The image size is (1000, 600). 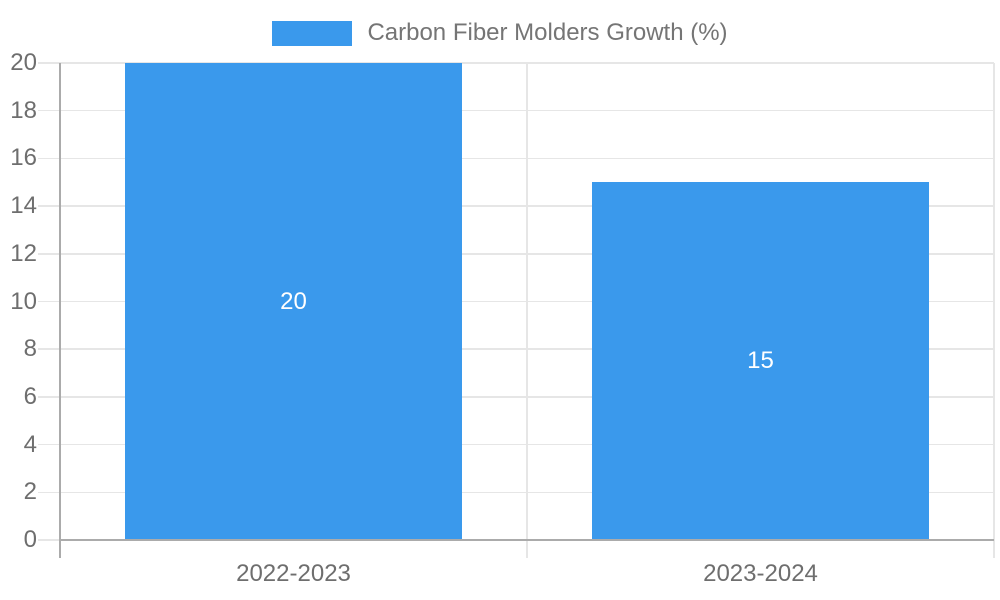 I want to click on legend-swatch, so click(x=312, y=33).